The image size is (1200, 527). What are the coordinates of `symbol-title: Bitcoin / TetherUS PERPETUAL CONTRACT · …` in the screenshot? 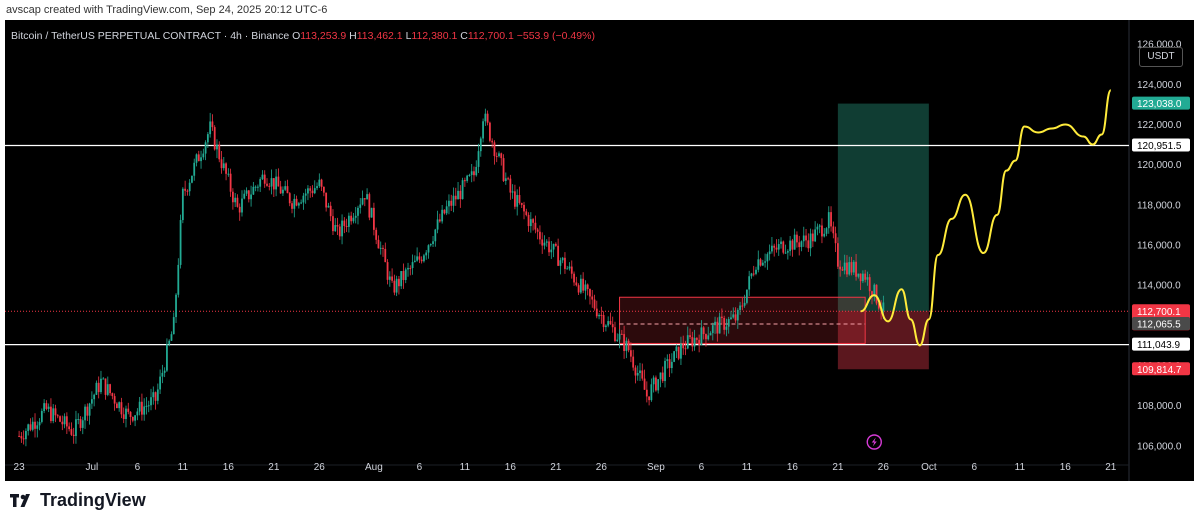 It's located at (150, 36).